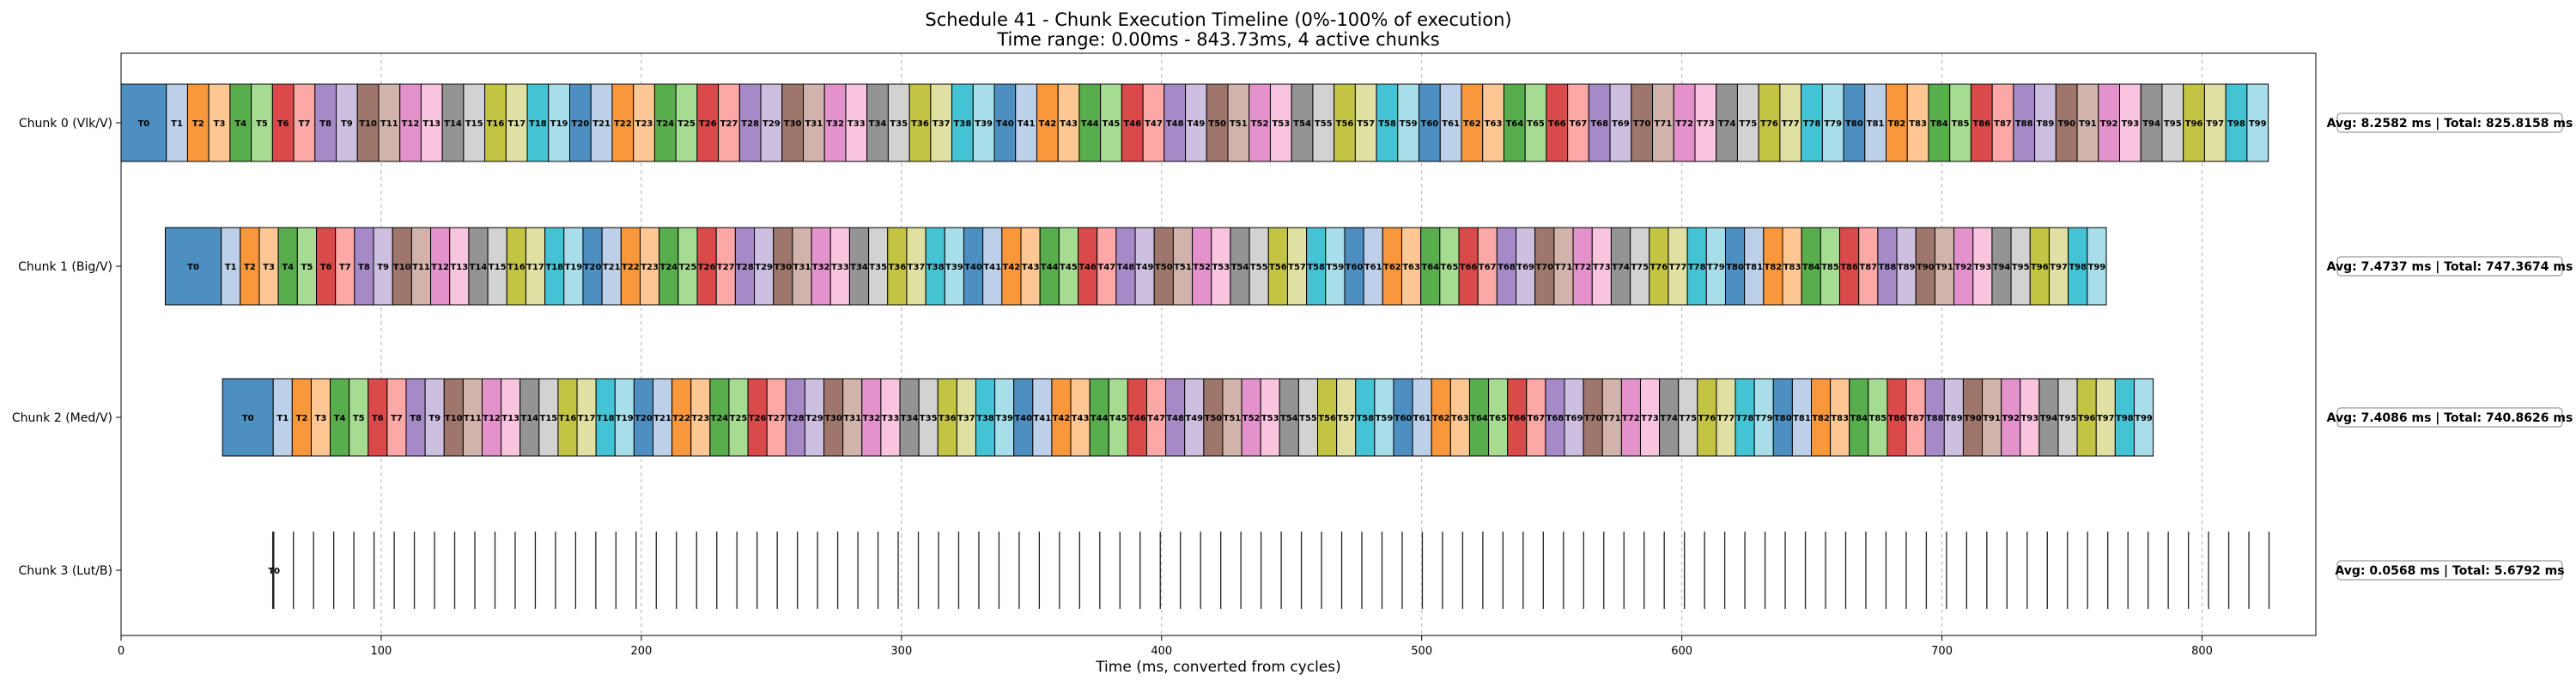  Describe the element at coordinates (1087, 267) in the screenshot. I see `task-label: T46` at that location.